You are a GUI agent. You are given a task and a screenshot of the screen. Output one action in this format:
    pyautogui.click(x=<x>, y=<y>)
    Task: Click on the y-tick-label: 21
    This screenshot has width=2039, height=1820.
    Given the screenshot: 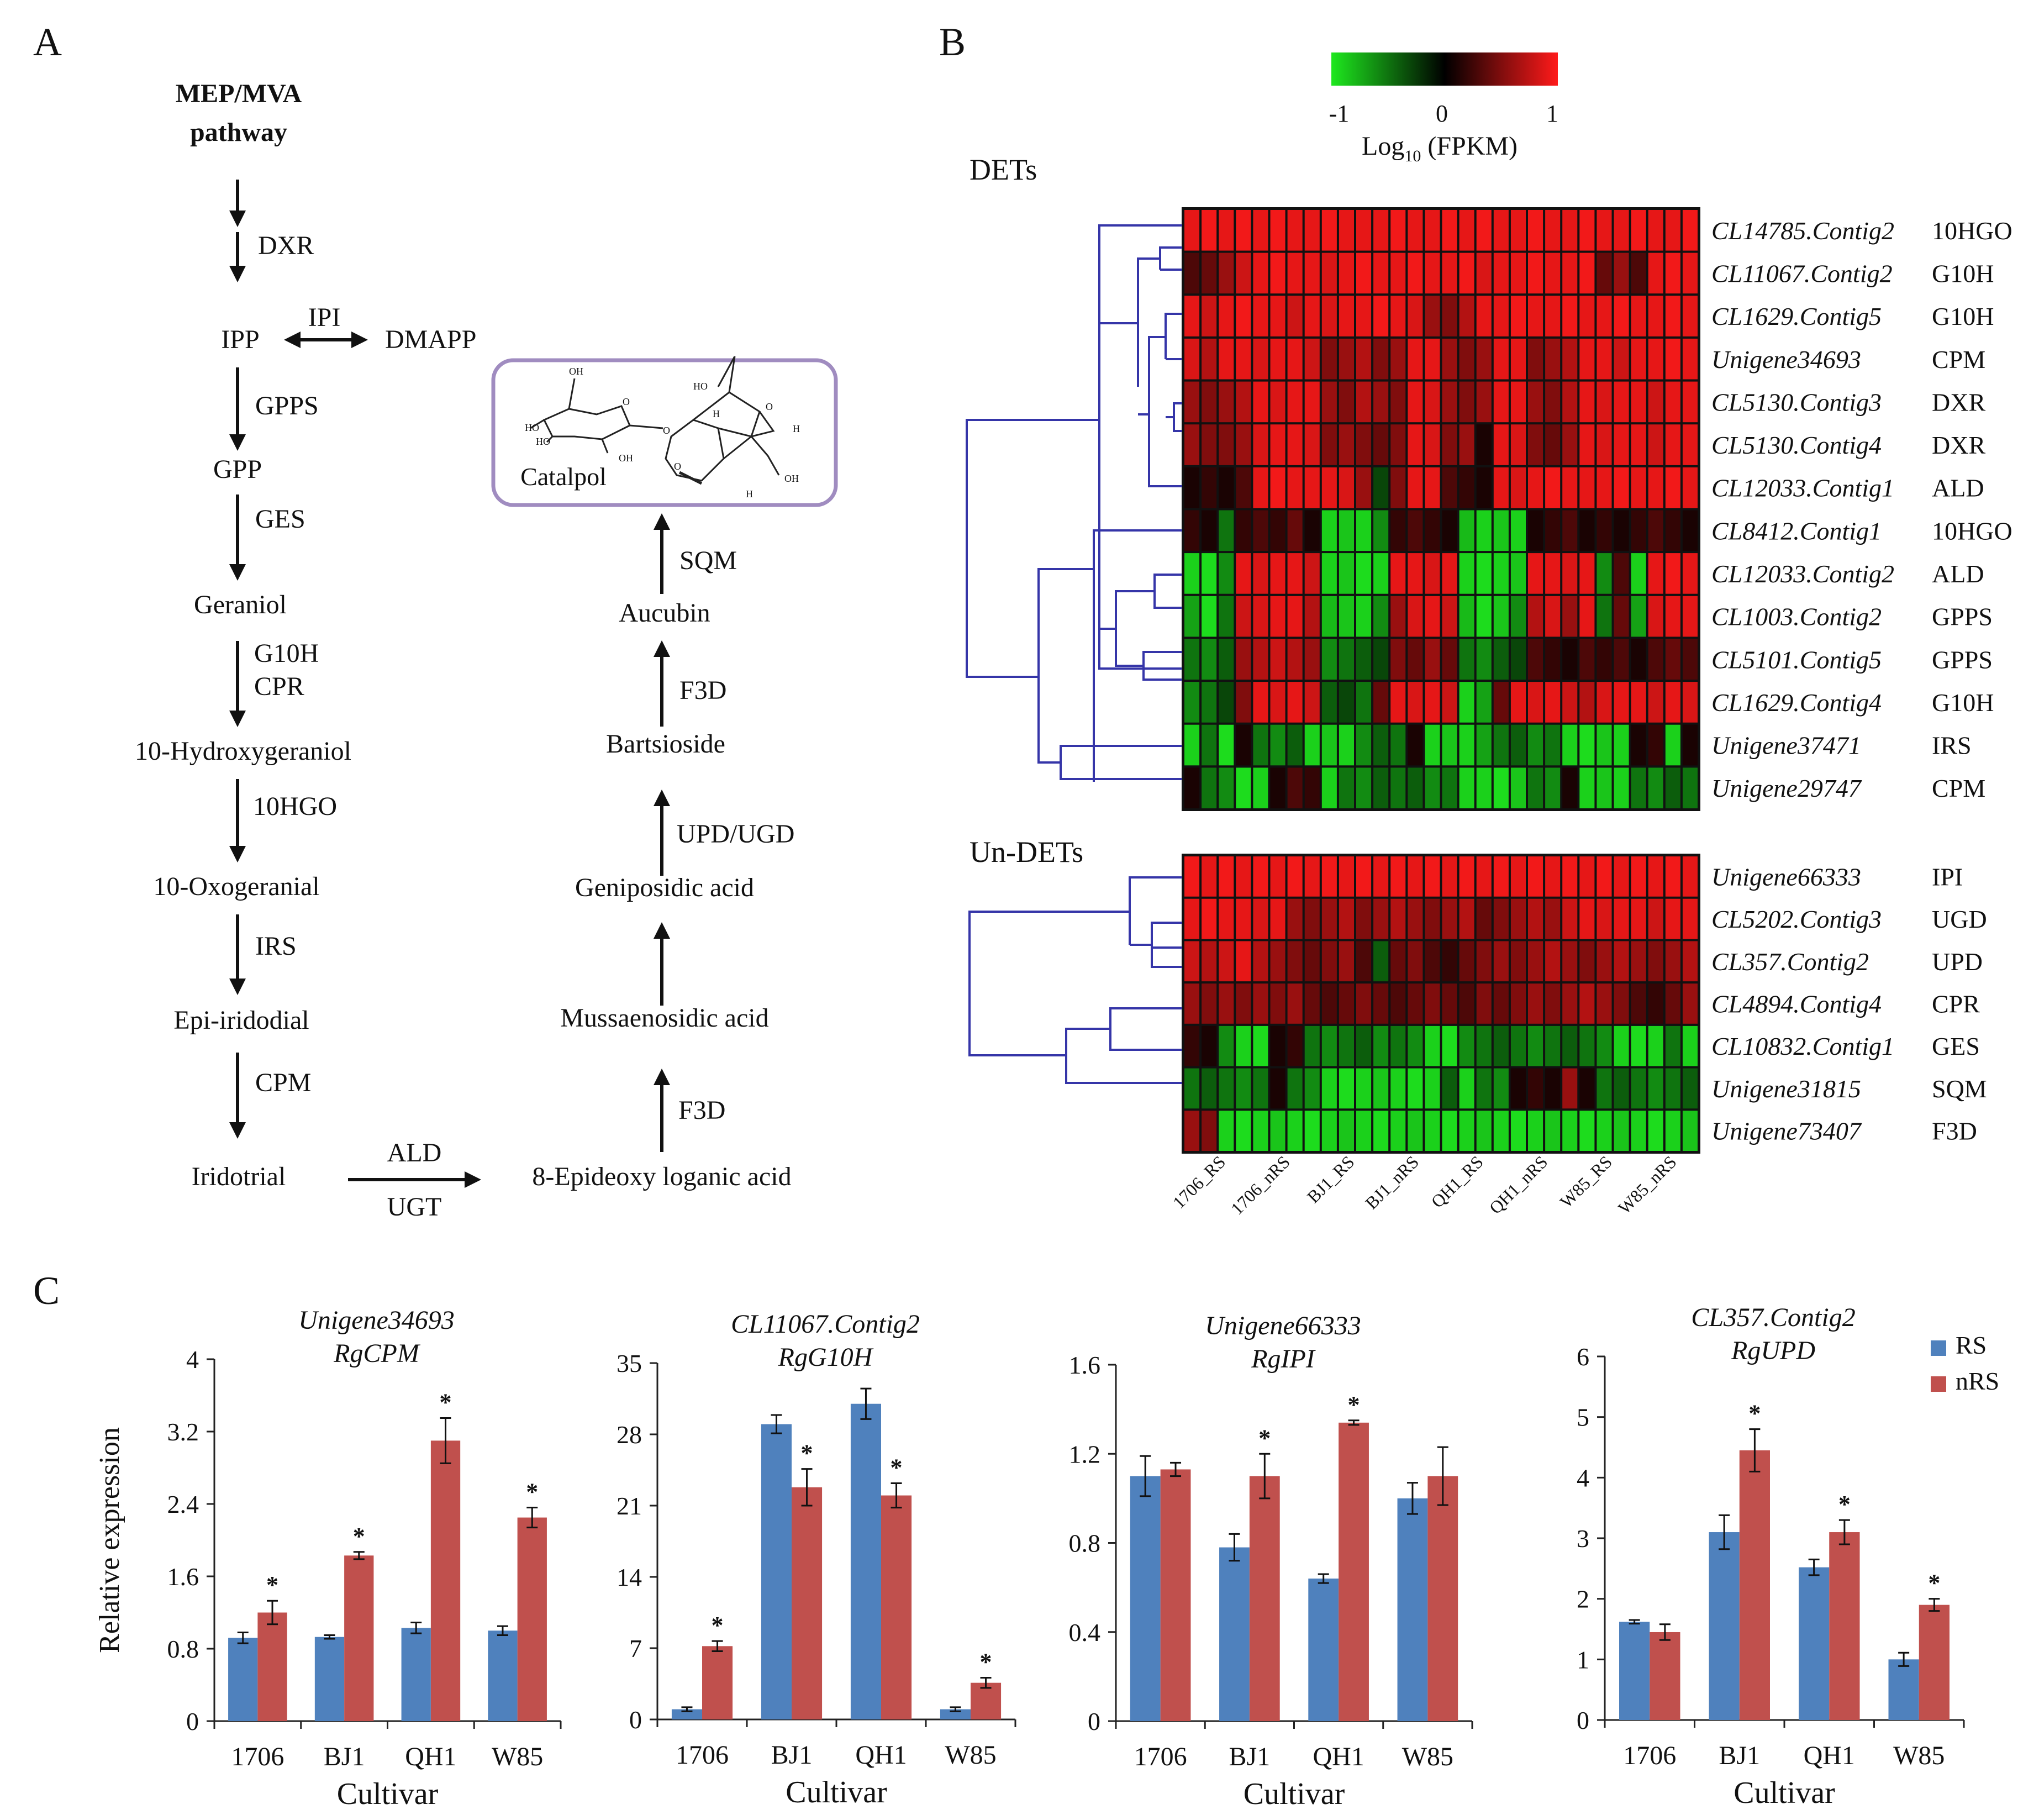 What is the action you would take?
    pyautogui.click(x=629, y=1506)
    